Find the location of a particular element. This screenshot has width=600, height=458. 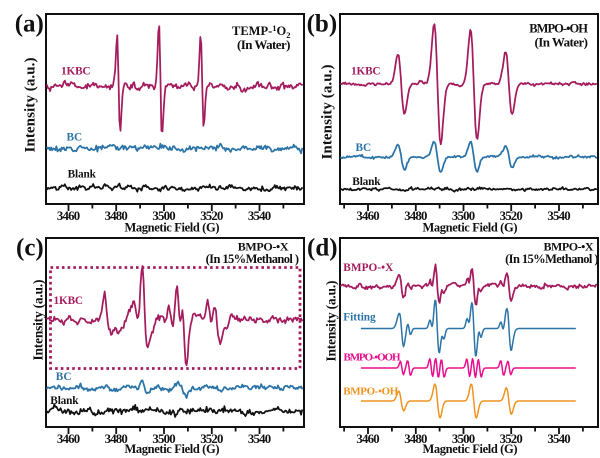

svg-text: TEMP-1O2 is located at coordinates (261, 31).